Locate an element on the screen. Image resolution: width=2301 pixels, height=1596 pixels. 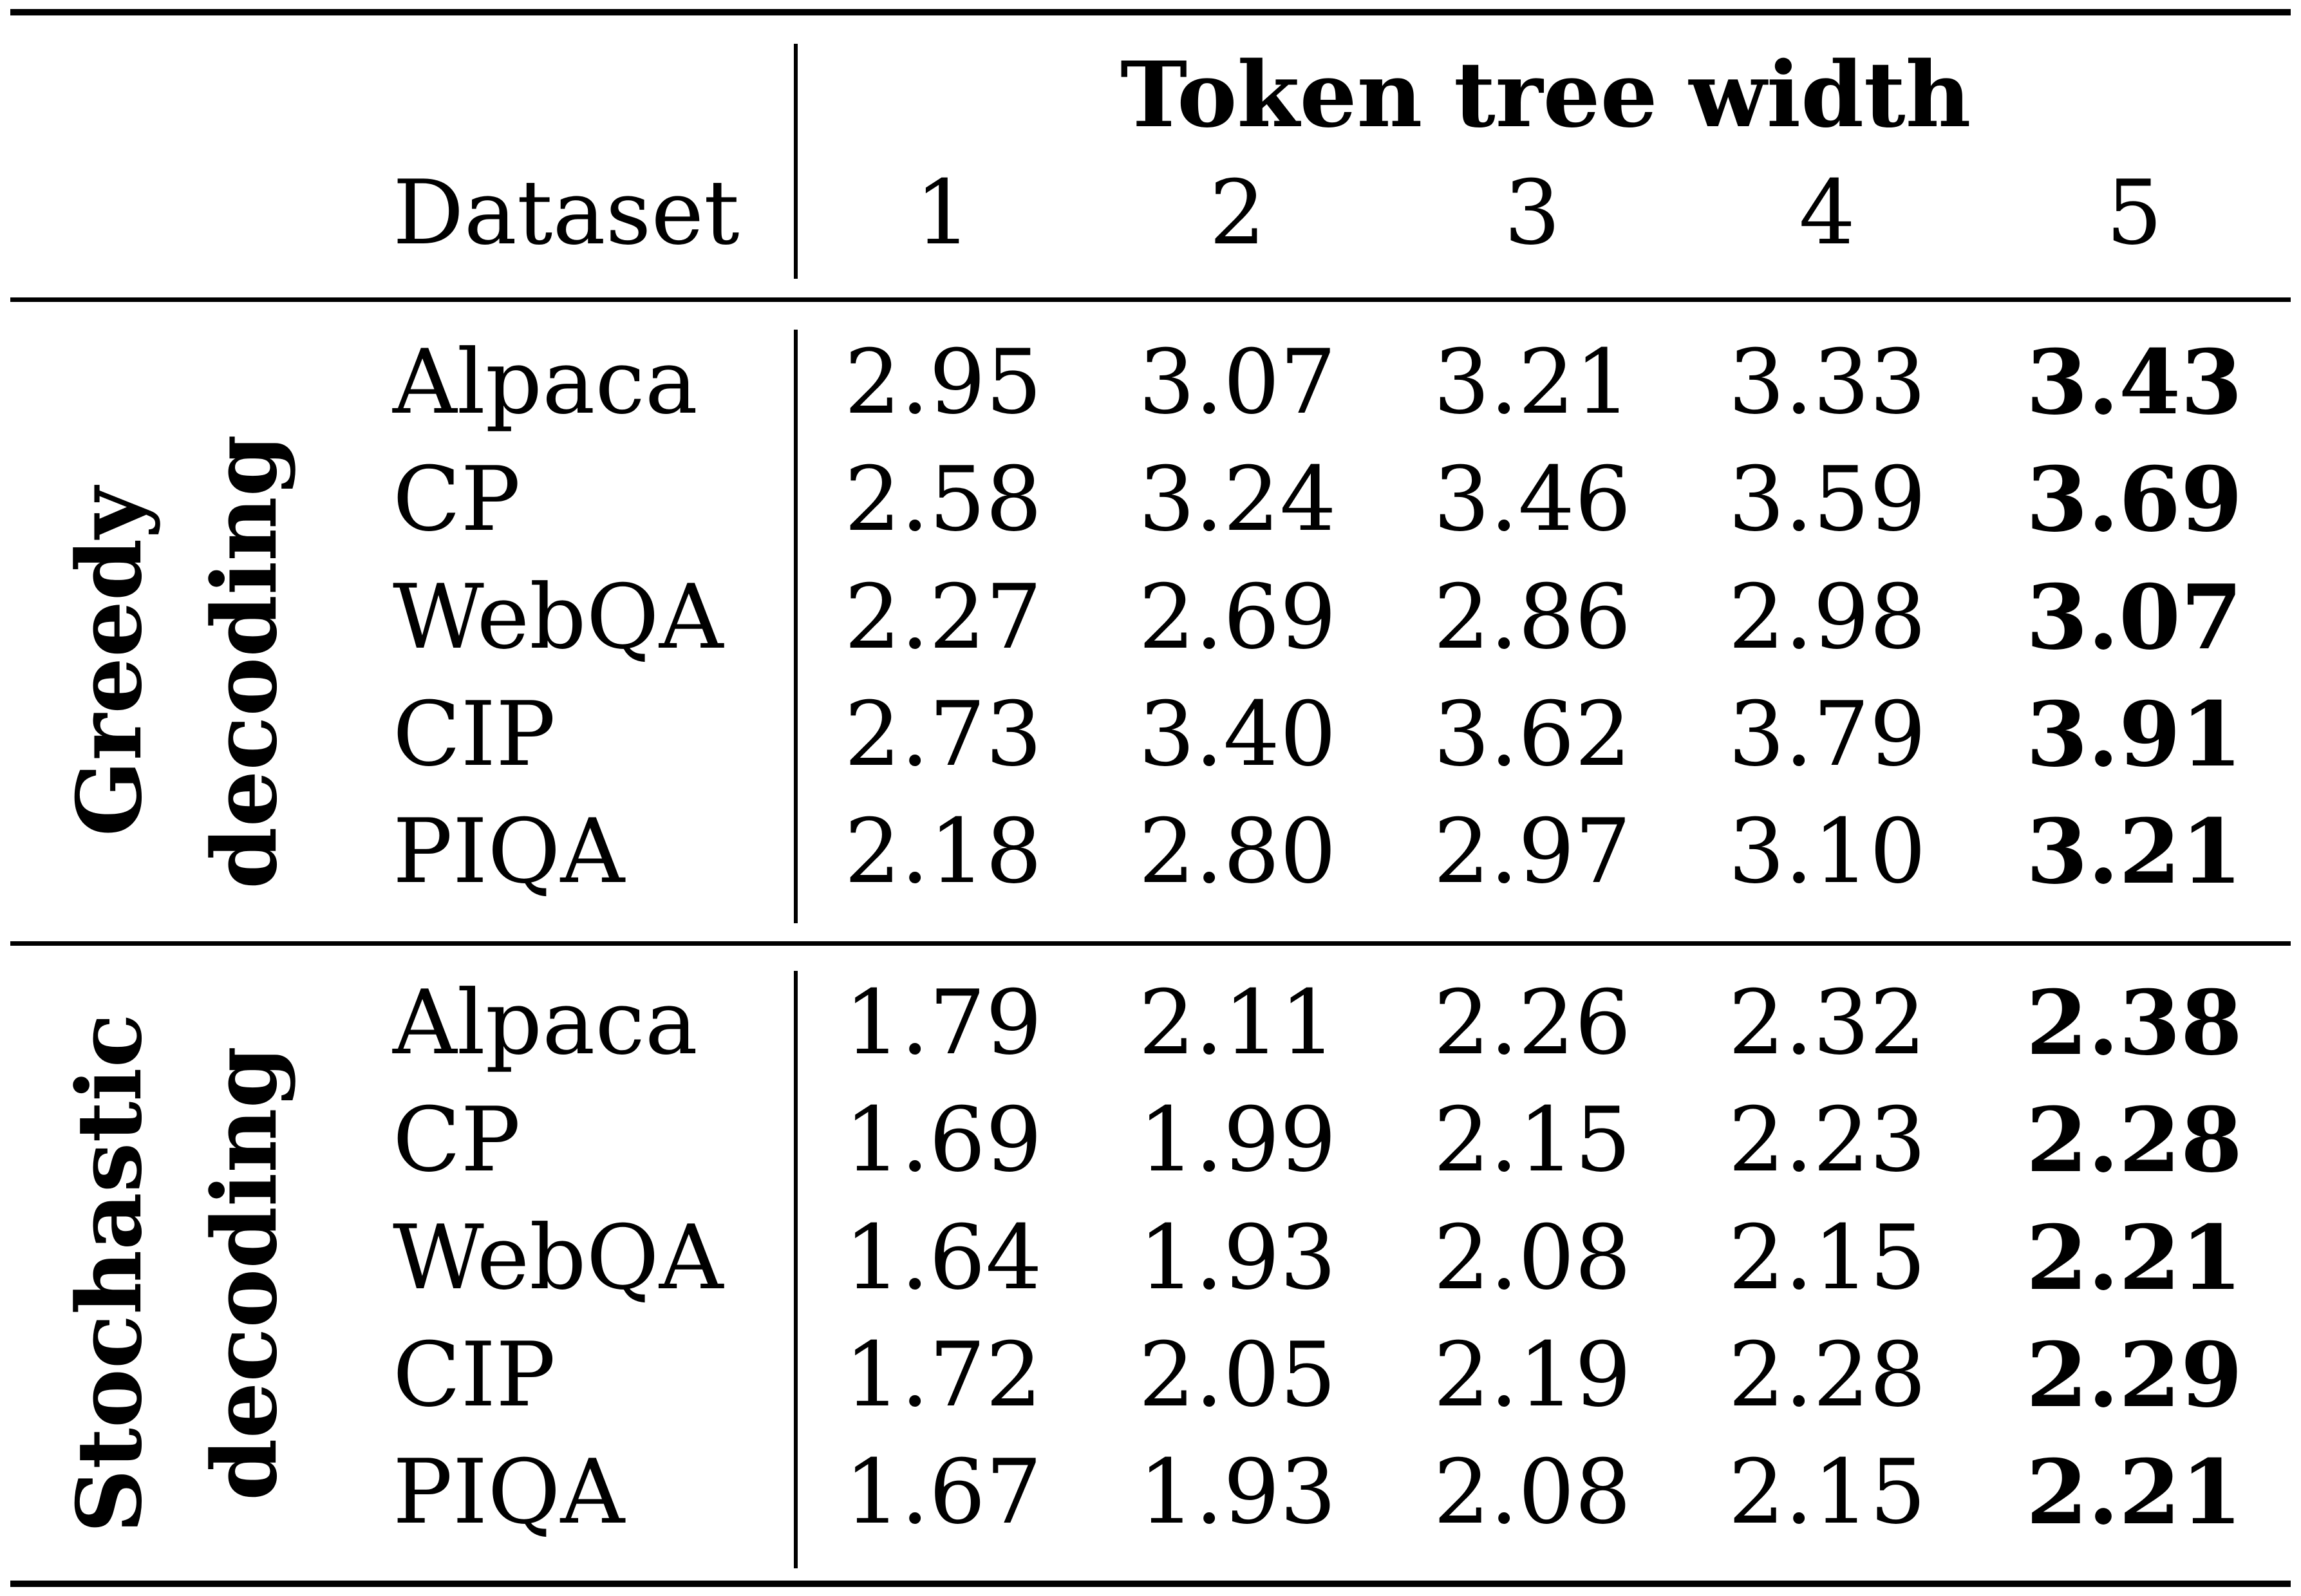
value-cell: 2.29 is located at coordinates (2134, 1374).